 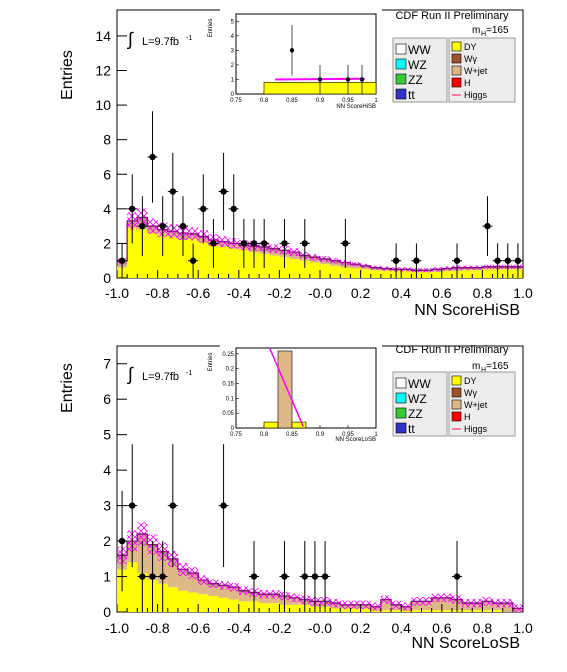 What do you see at coordinates (198, 293) in the screenshot?
I see `top-xtick-label: -0.6` at bounding box center [198, 293].